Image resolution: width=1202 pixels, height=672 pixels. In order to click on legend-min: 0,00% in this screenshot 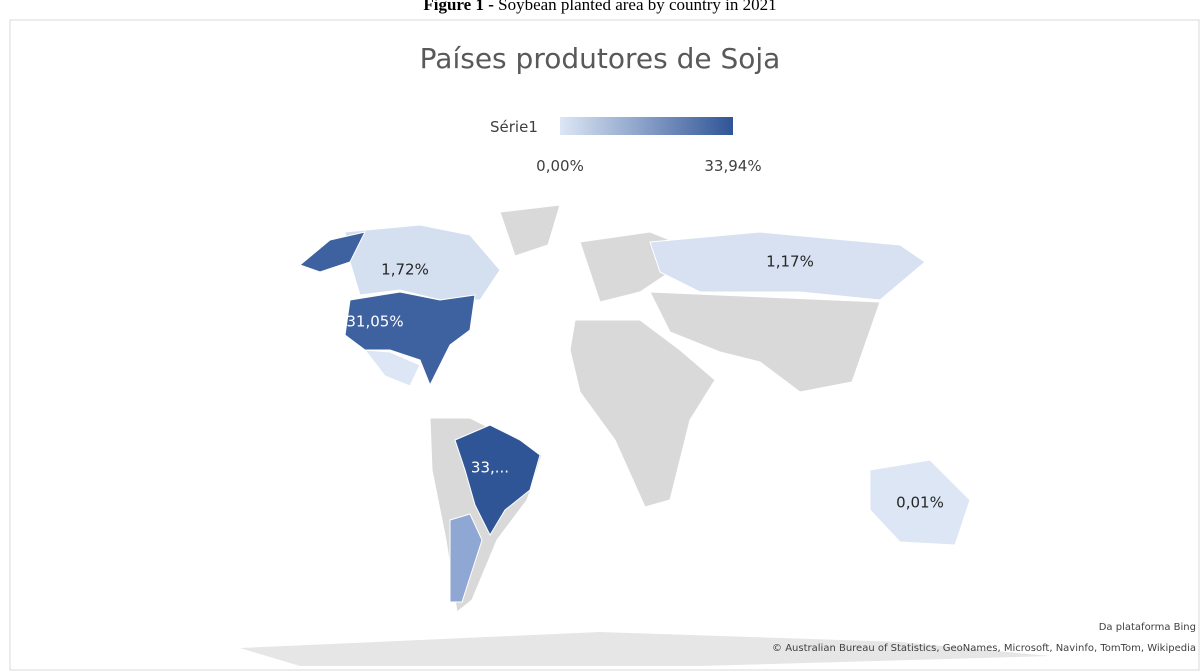, I will do `click(560, 166)`.